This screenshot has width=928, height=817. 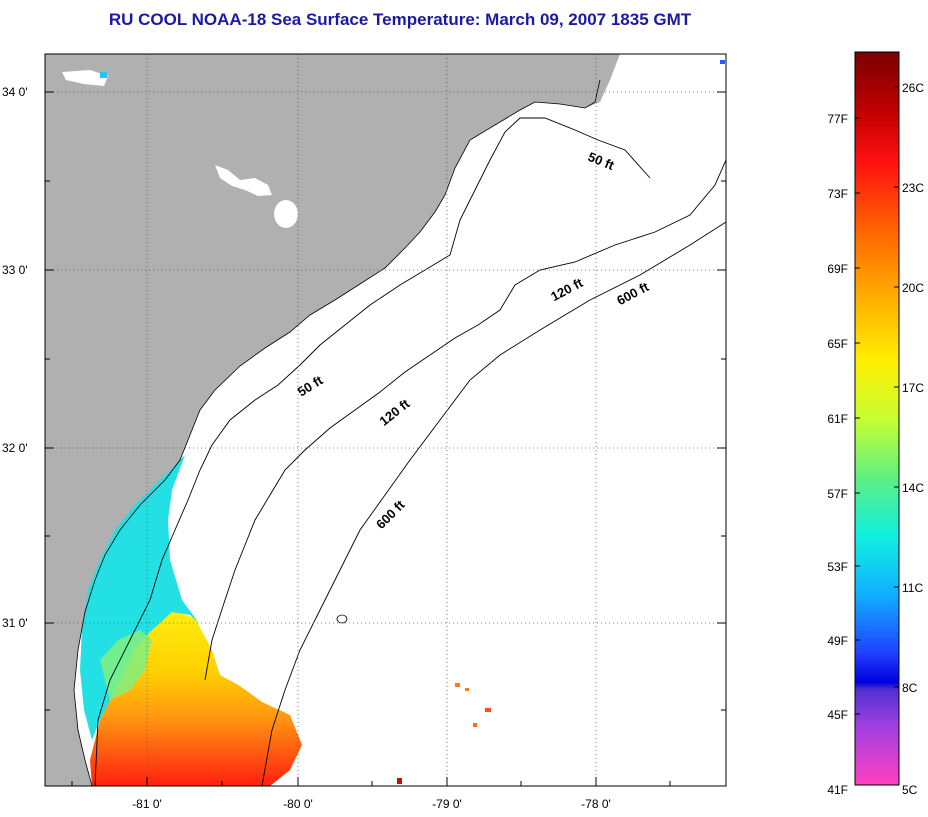 I want to click on lon-label: -79 0', so click(x=447, y=804).